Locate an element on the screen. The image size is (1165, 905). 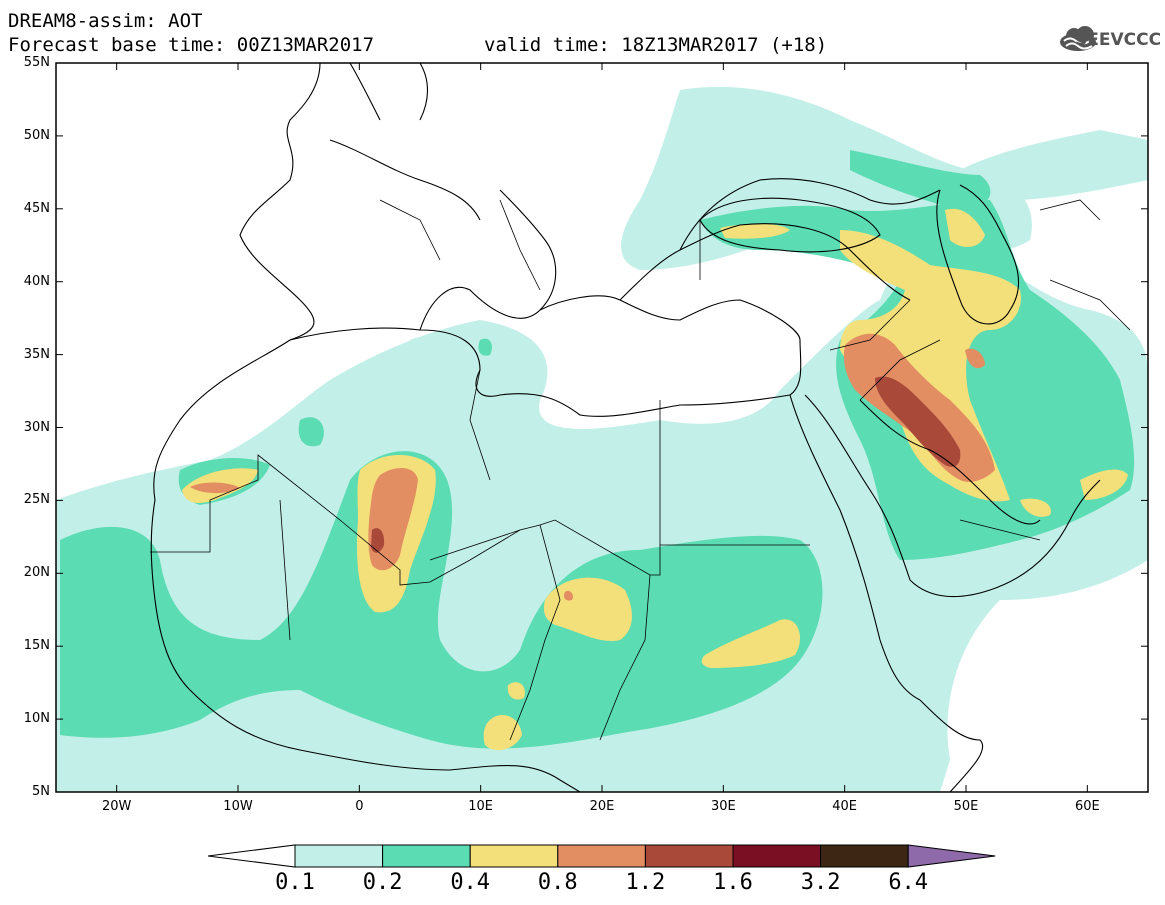
cloud-icon is located at coordinates (1078, 38).